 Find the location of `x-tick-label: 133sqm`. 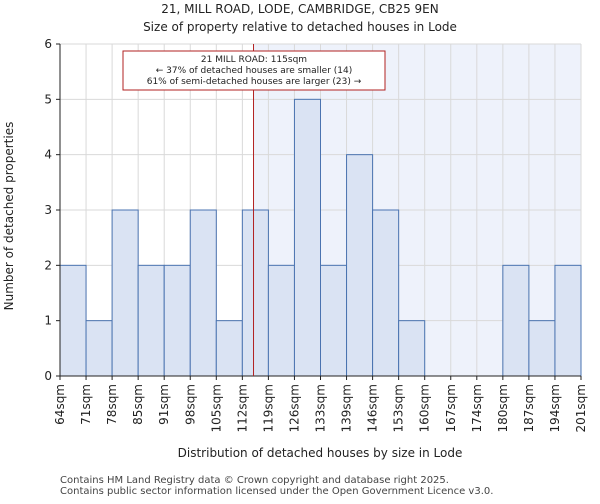

x-tick-label: 133sqm is located at coordinates (321, 408).